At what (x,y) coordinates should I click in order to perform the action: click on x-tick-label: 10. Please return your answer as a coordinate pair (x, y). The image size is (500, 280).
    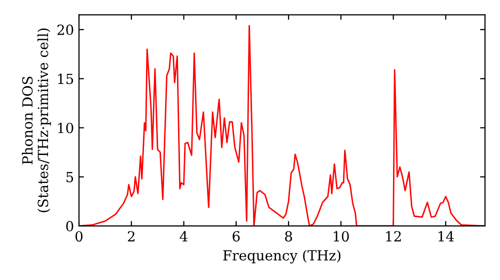
    Looking at the image, I should click on (341, 236).